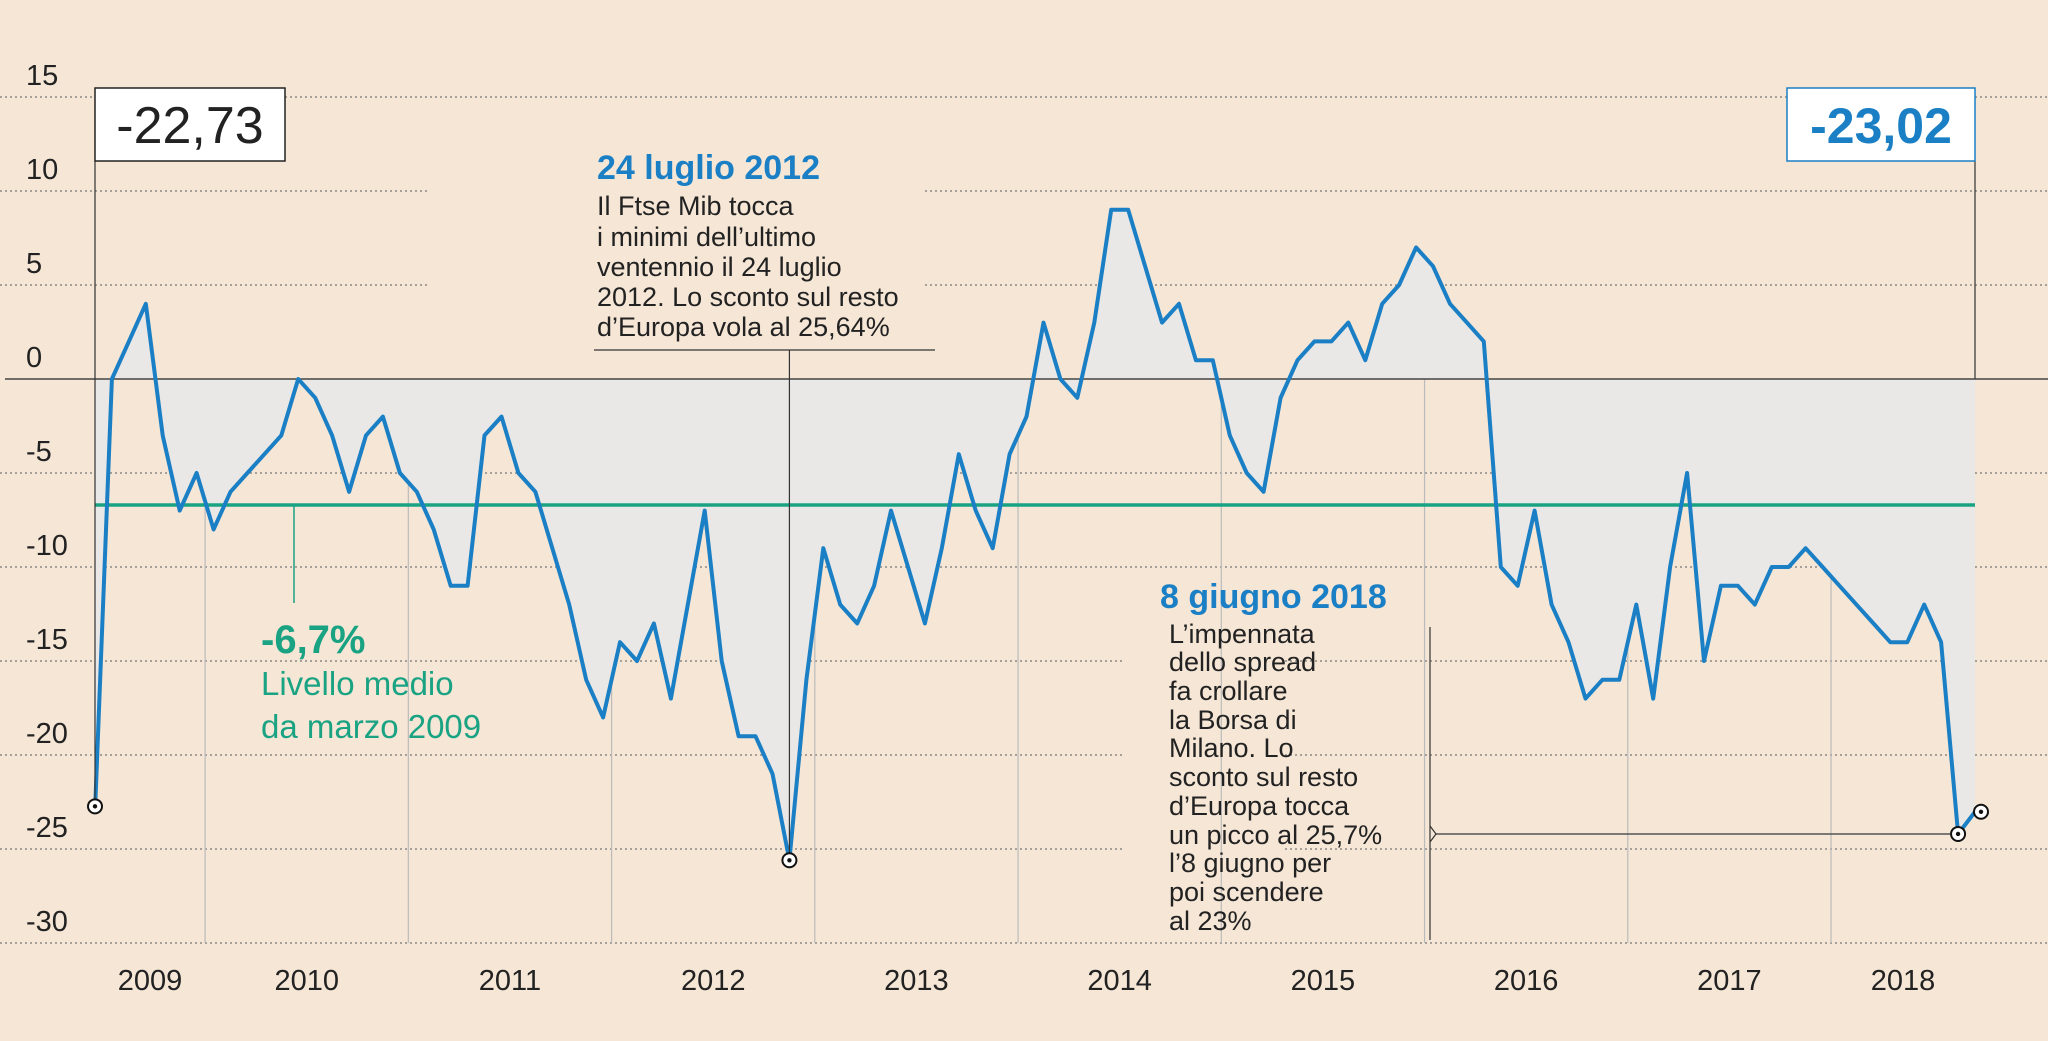  Describe the element at coordinates (1729, 981) in the screenshot. I see `x-tick-label: 2017` at that location.